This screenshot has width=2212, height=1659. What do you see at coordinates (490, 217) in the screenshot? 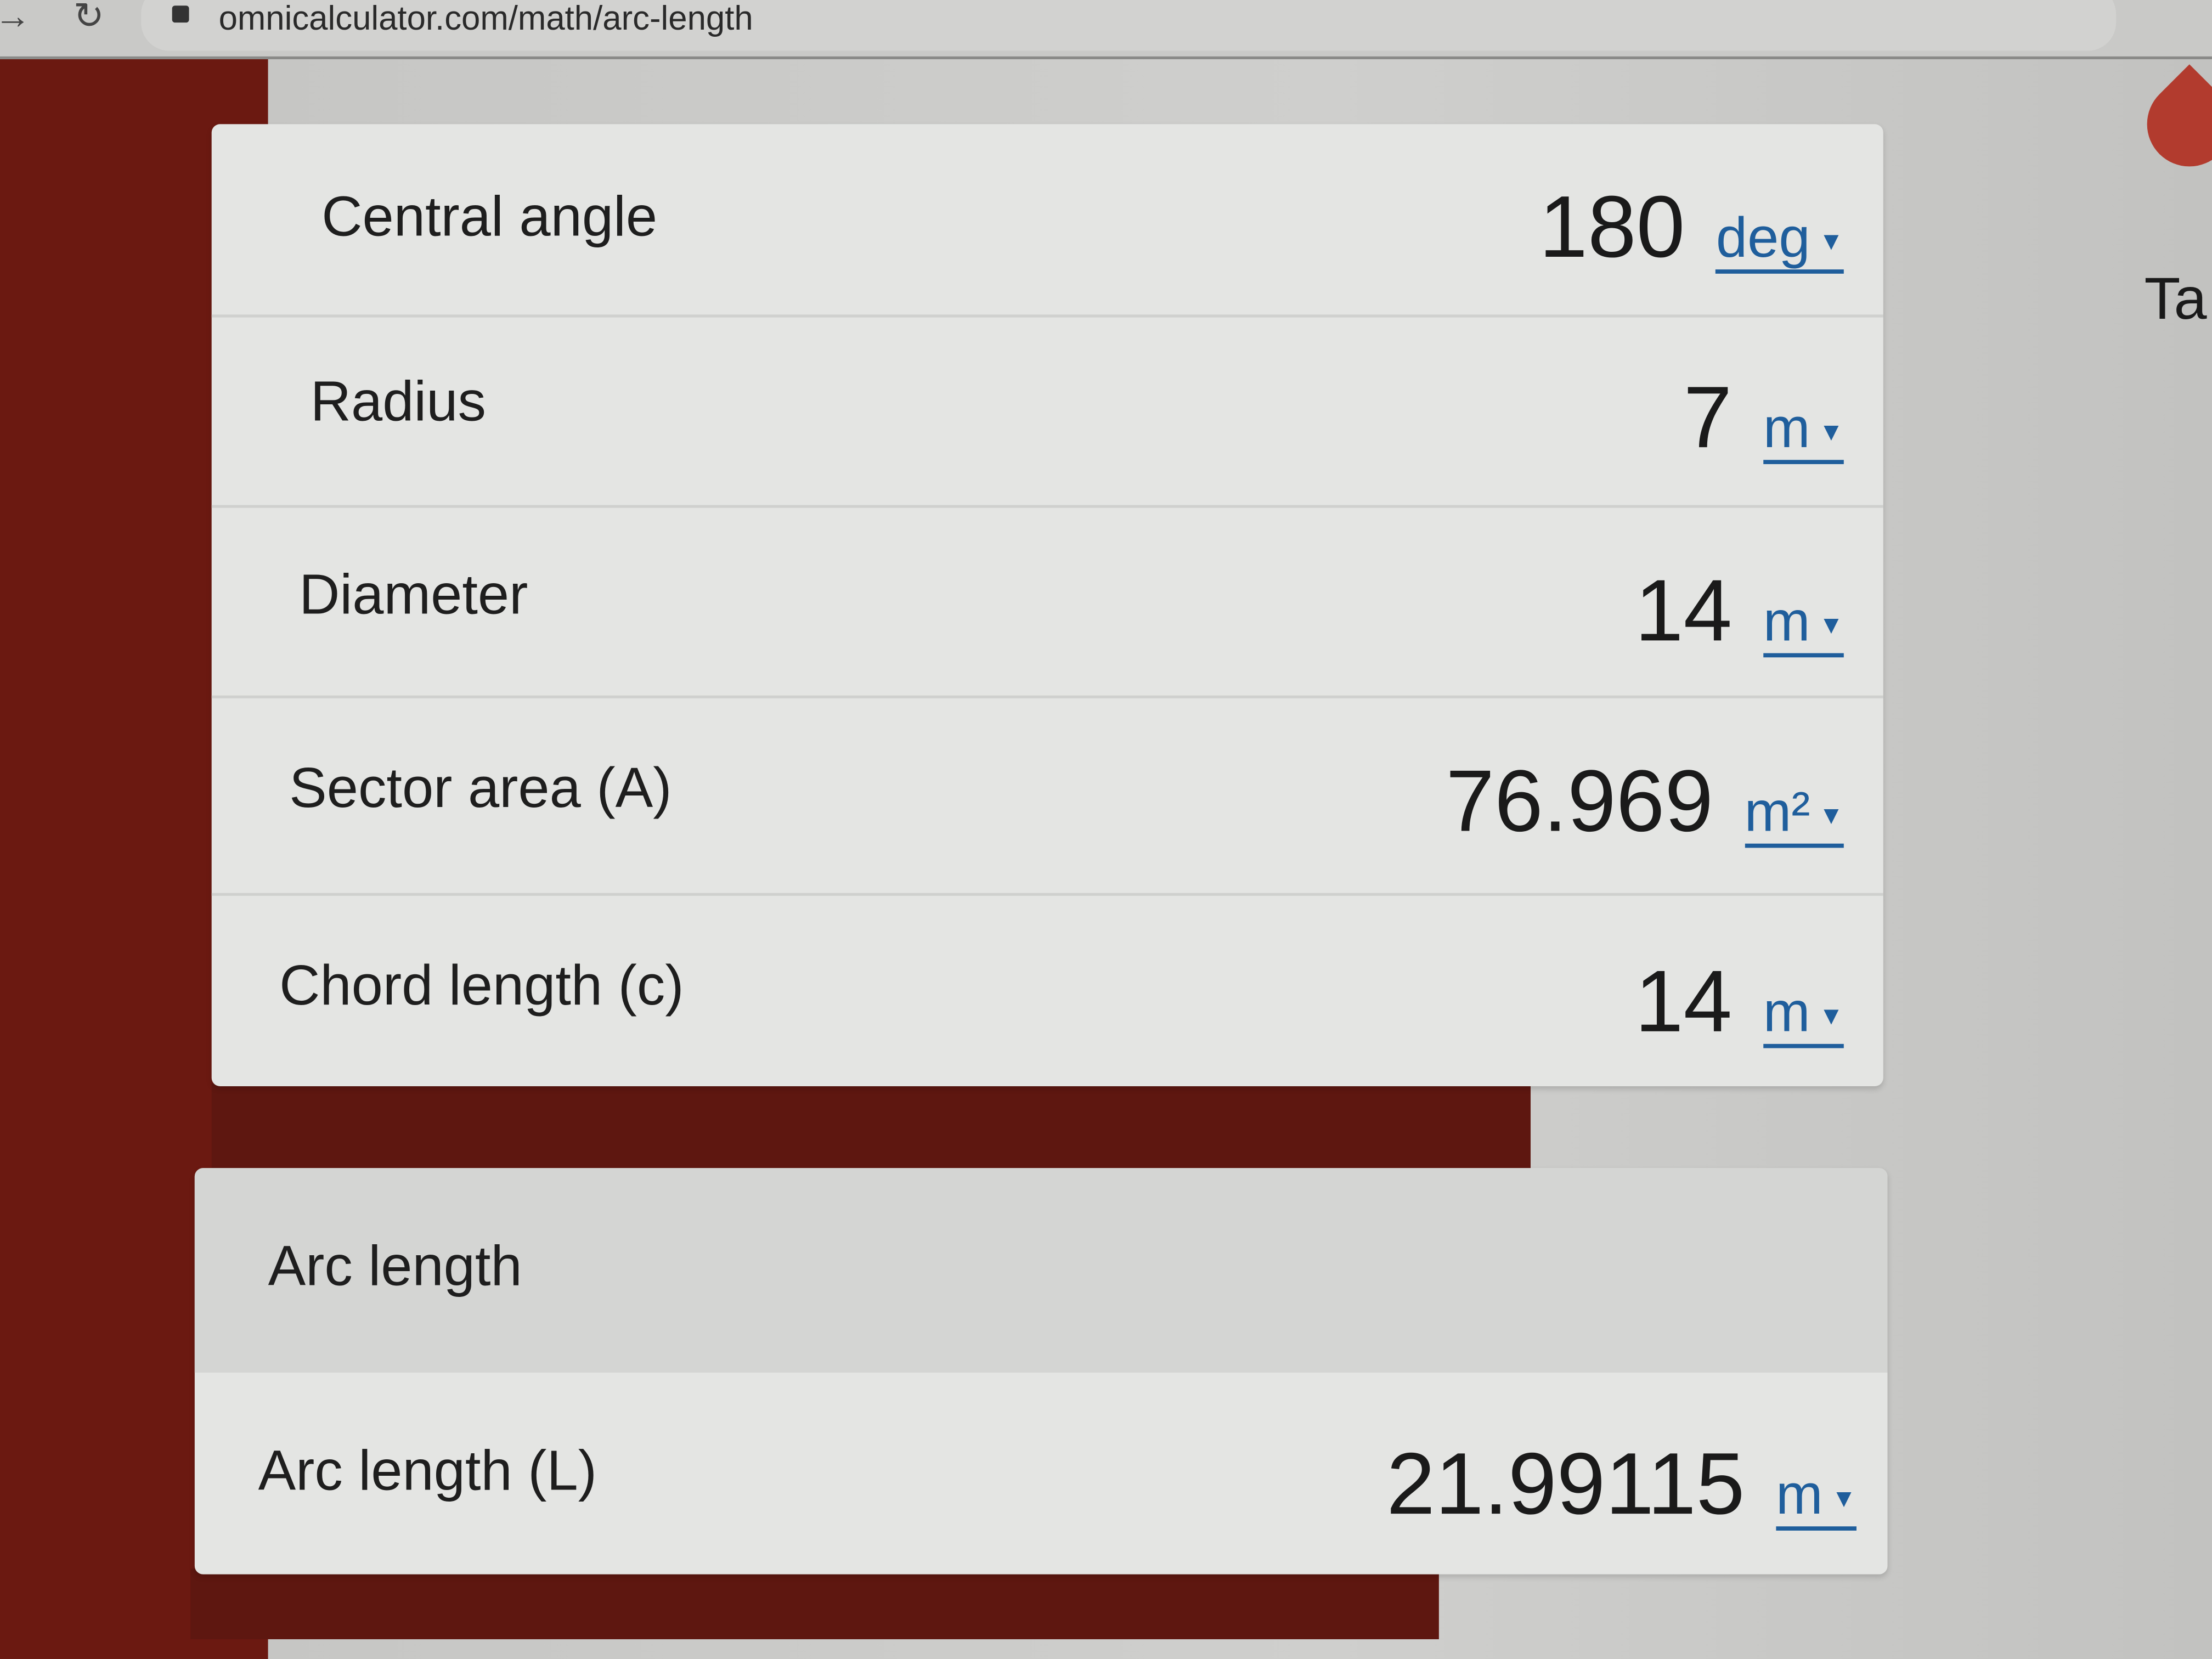
I see `input-label: Central angle` at bounding box center [490, 217].